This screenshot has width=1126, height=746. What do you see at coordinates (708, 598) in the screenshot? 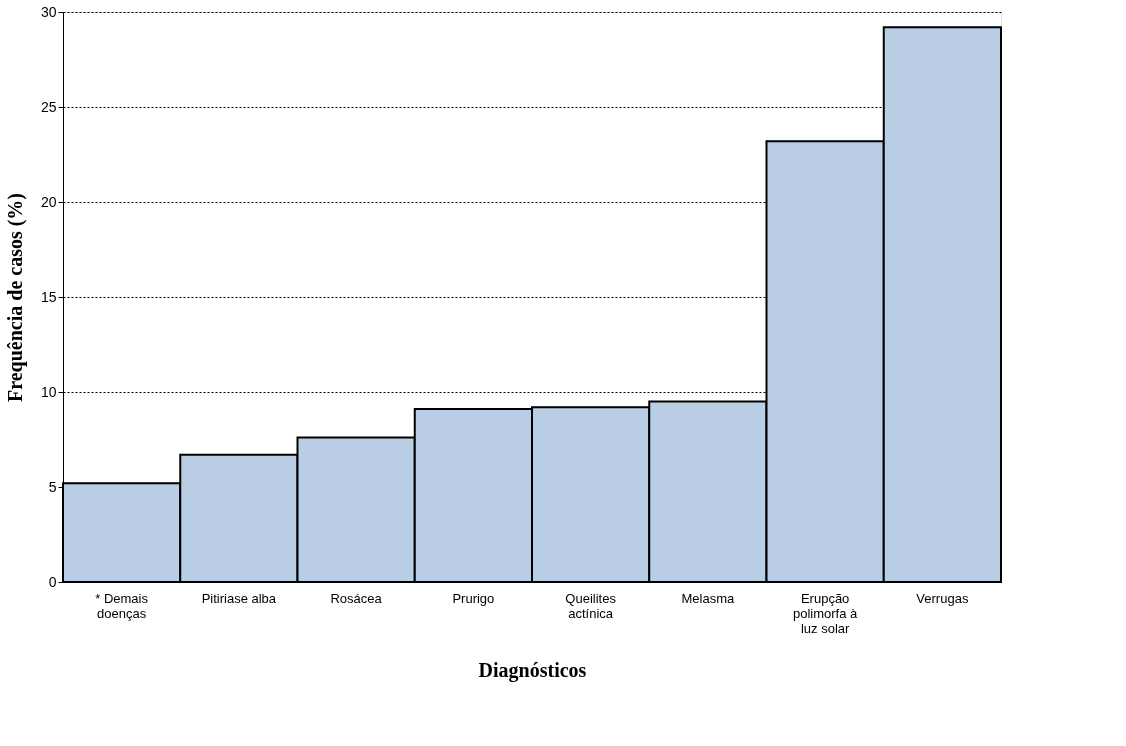
I see `x-tick-label: Melasma` at bounding box center [708, 598].